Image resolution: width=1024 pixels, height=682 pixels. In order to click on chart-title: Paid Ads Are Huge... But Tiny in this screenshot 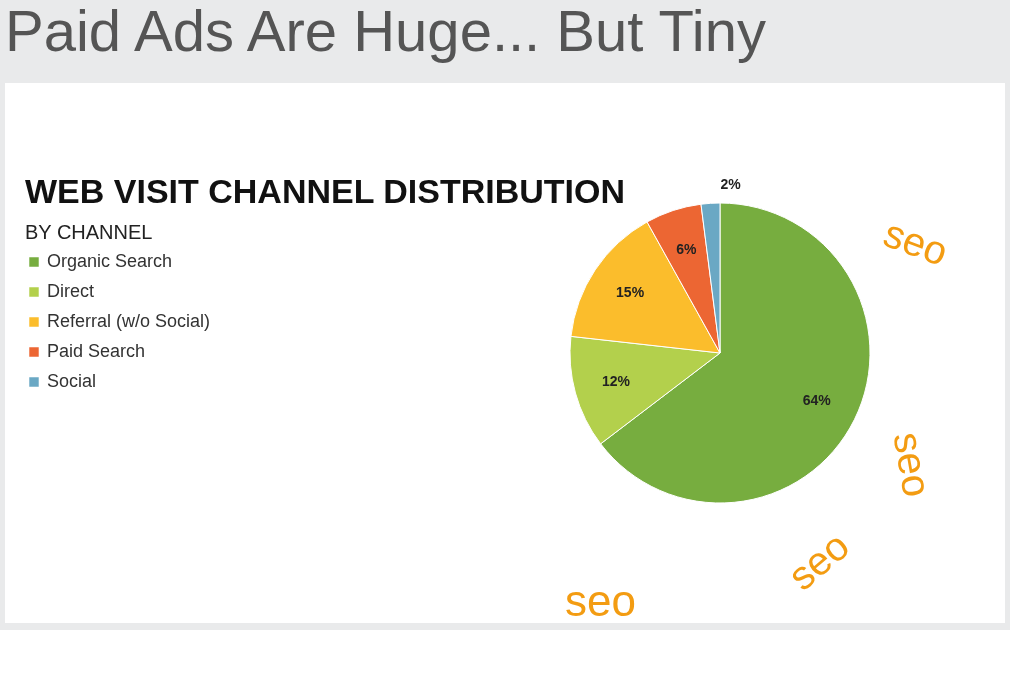, I will do `click(385, 31)`.